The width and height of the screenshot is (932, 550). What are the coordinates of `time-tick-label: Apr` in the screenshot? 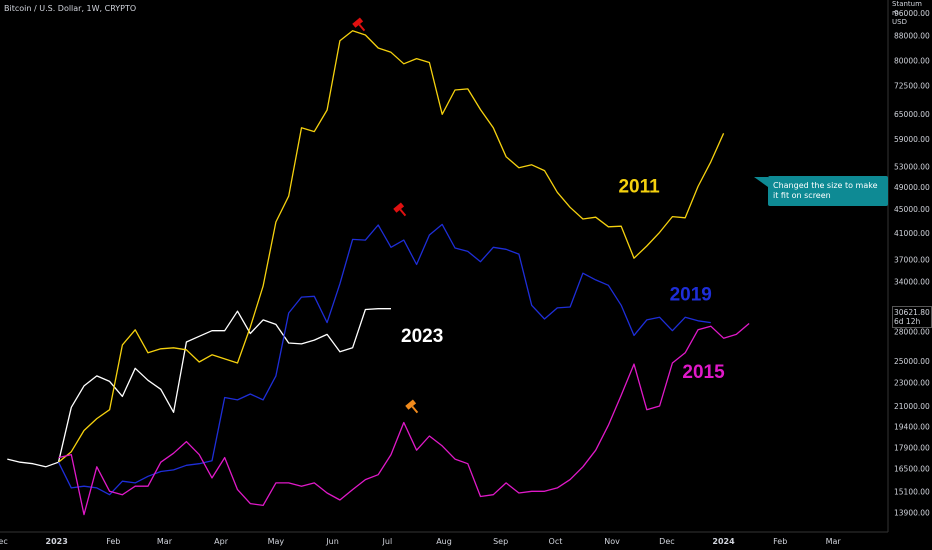 It's located at (221, 541).